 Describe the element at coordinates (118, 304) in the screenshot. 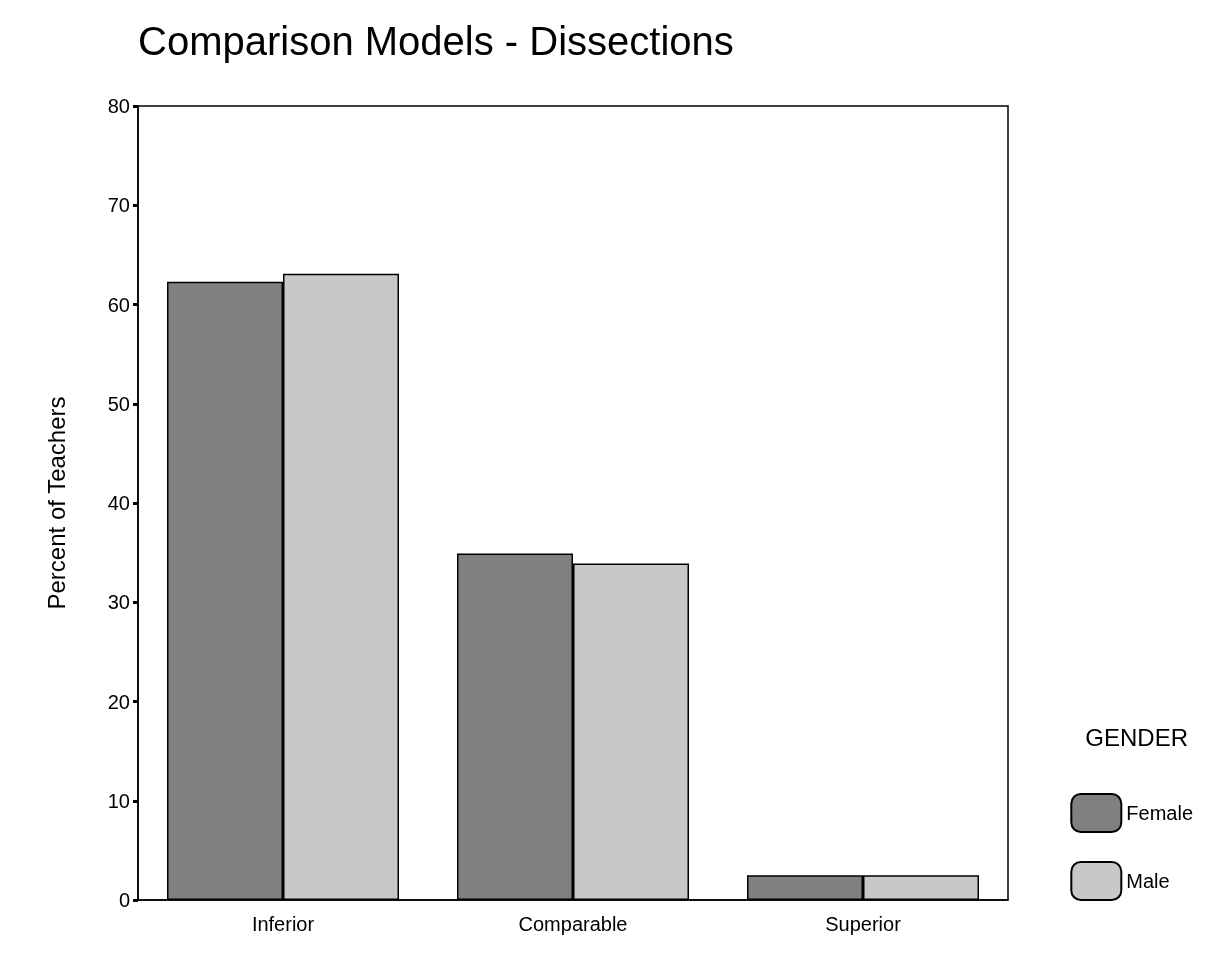

I see `y-tick-label: 60` at that location.